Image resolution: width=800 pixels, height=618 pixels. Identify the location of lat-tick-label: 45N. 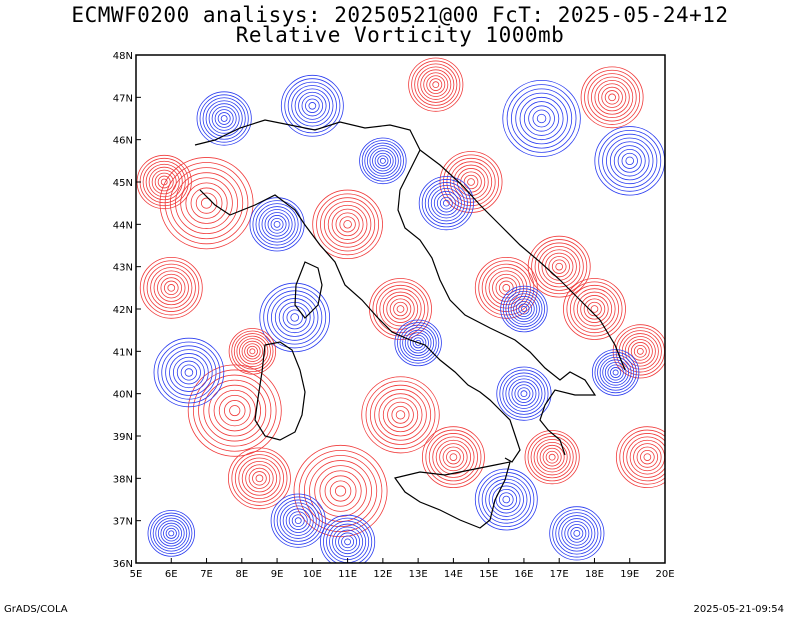
(123, 183).